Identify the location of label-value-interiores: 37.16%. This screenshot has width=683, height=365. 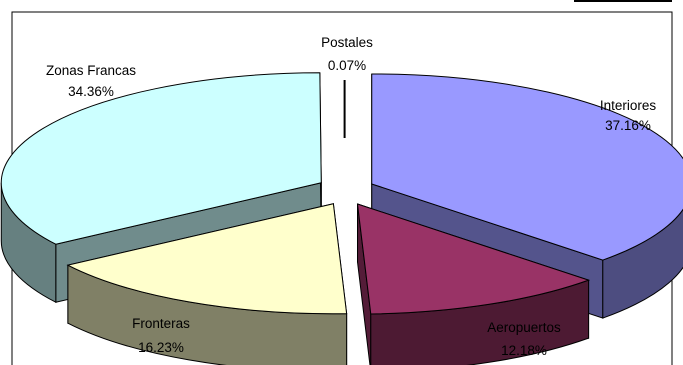
(628, 125).